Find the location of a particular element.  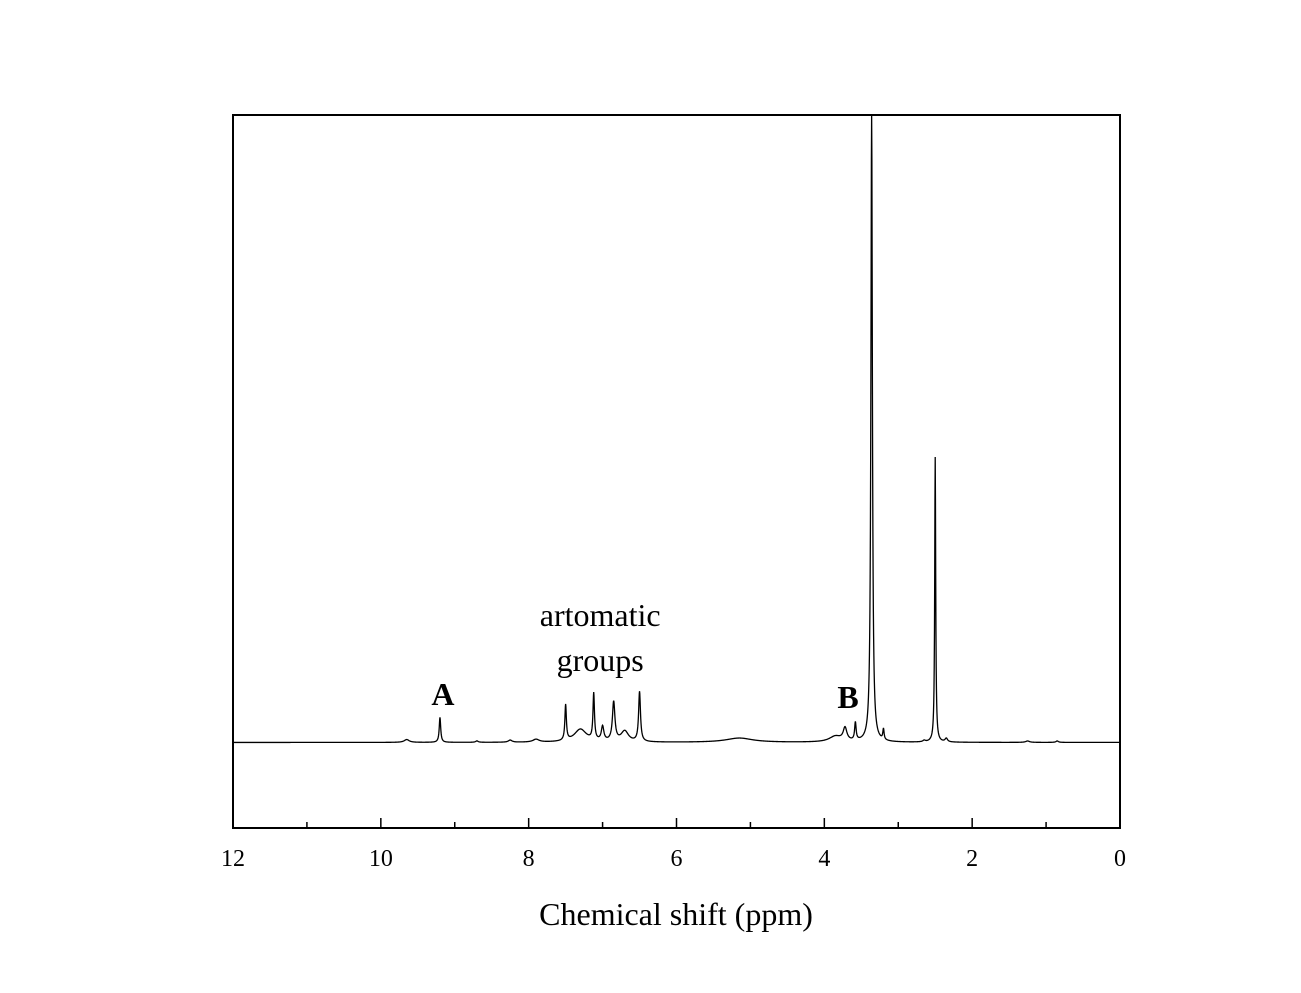

x-tick-label: 0 is located at coordinates (1120, 859).